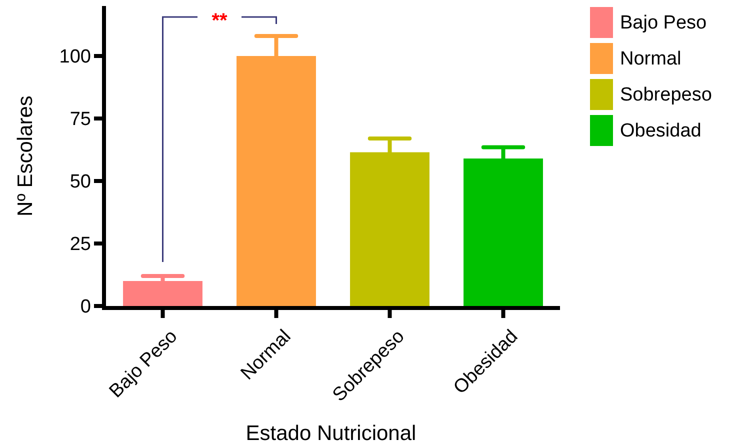 This screenshot has width=734, height=446. What do you see at coordinates (25, 156) in the screenshot?
I see `y-axis-title: Nº Escolares` at bounding box center [25, 156].